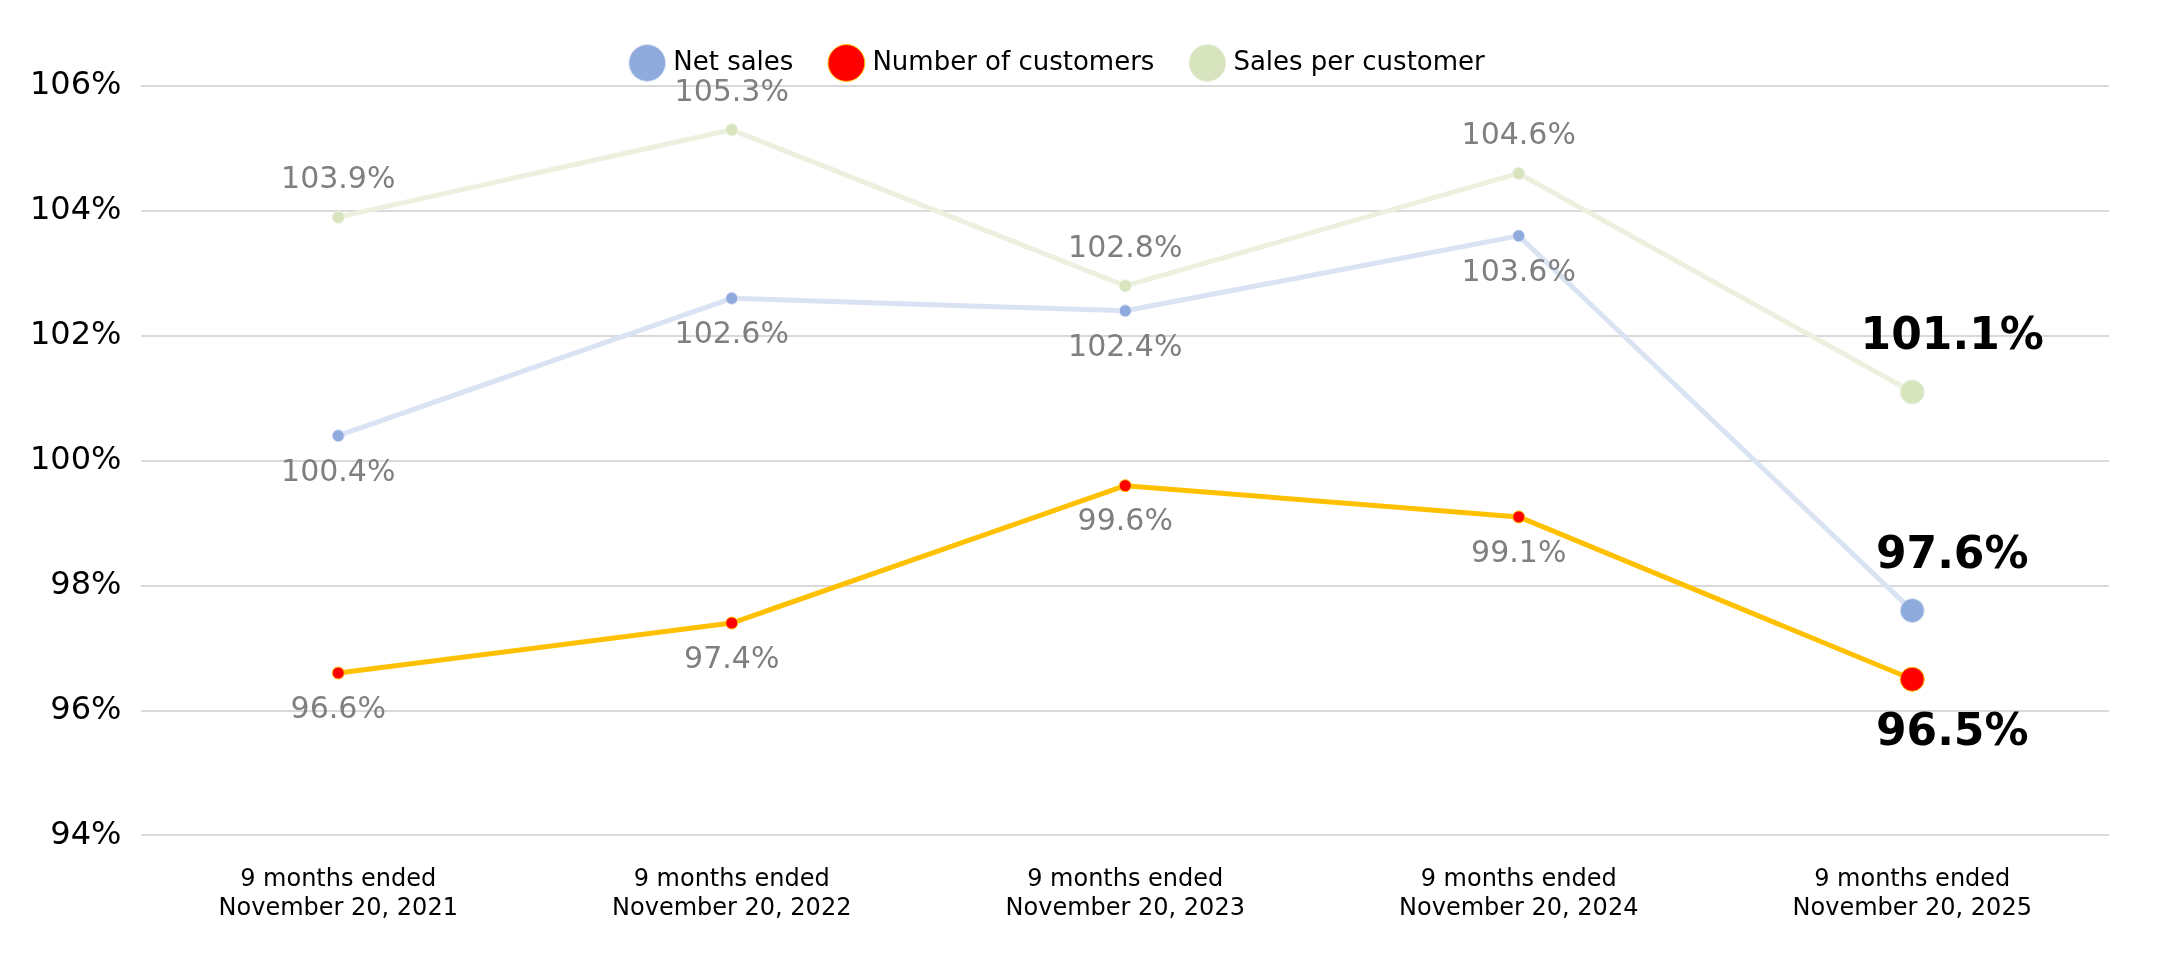 The image size is (2169, 958). What do you see at coordinates (1013, 60) in the screenshot?
I see `legend-label: Number of customers` at bounding box center [1013, 60].